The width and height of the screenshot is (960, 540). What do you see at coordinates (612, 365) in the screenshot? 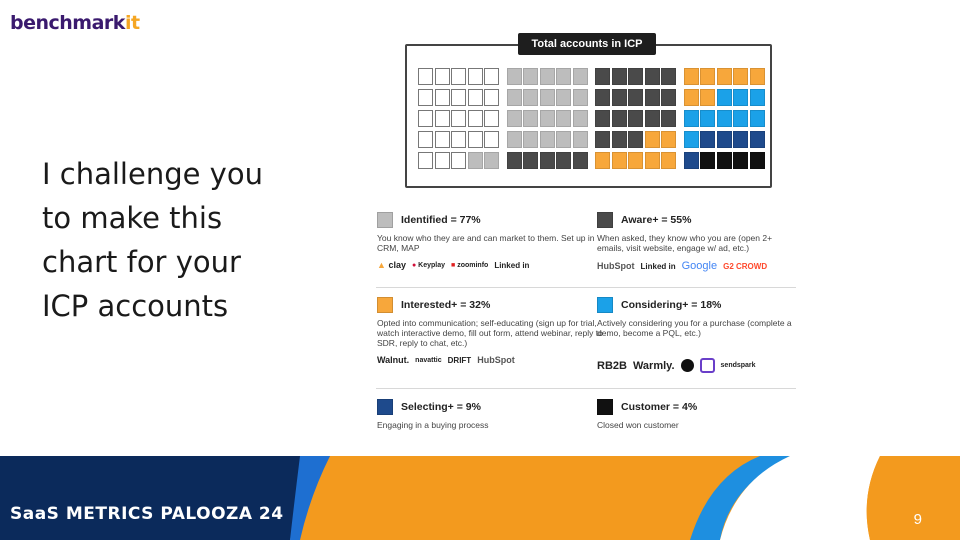
I see `rb2b-logo: RB2B` at bounding box center [612, 365].